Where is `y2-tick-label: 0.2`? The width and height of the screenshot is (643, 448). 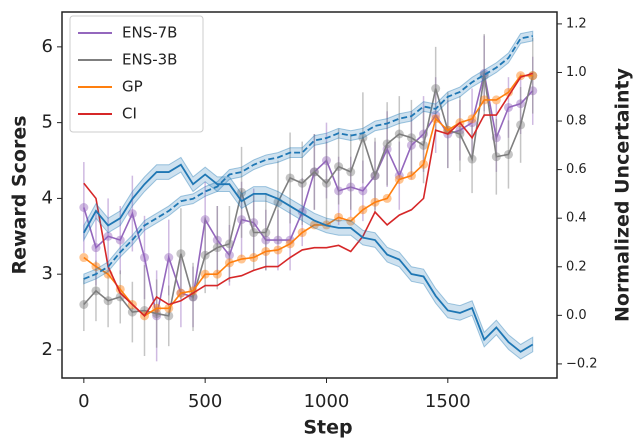 y2-tick-label: 0.2 is located at coordinates (576, 266).